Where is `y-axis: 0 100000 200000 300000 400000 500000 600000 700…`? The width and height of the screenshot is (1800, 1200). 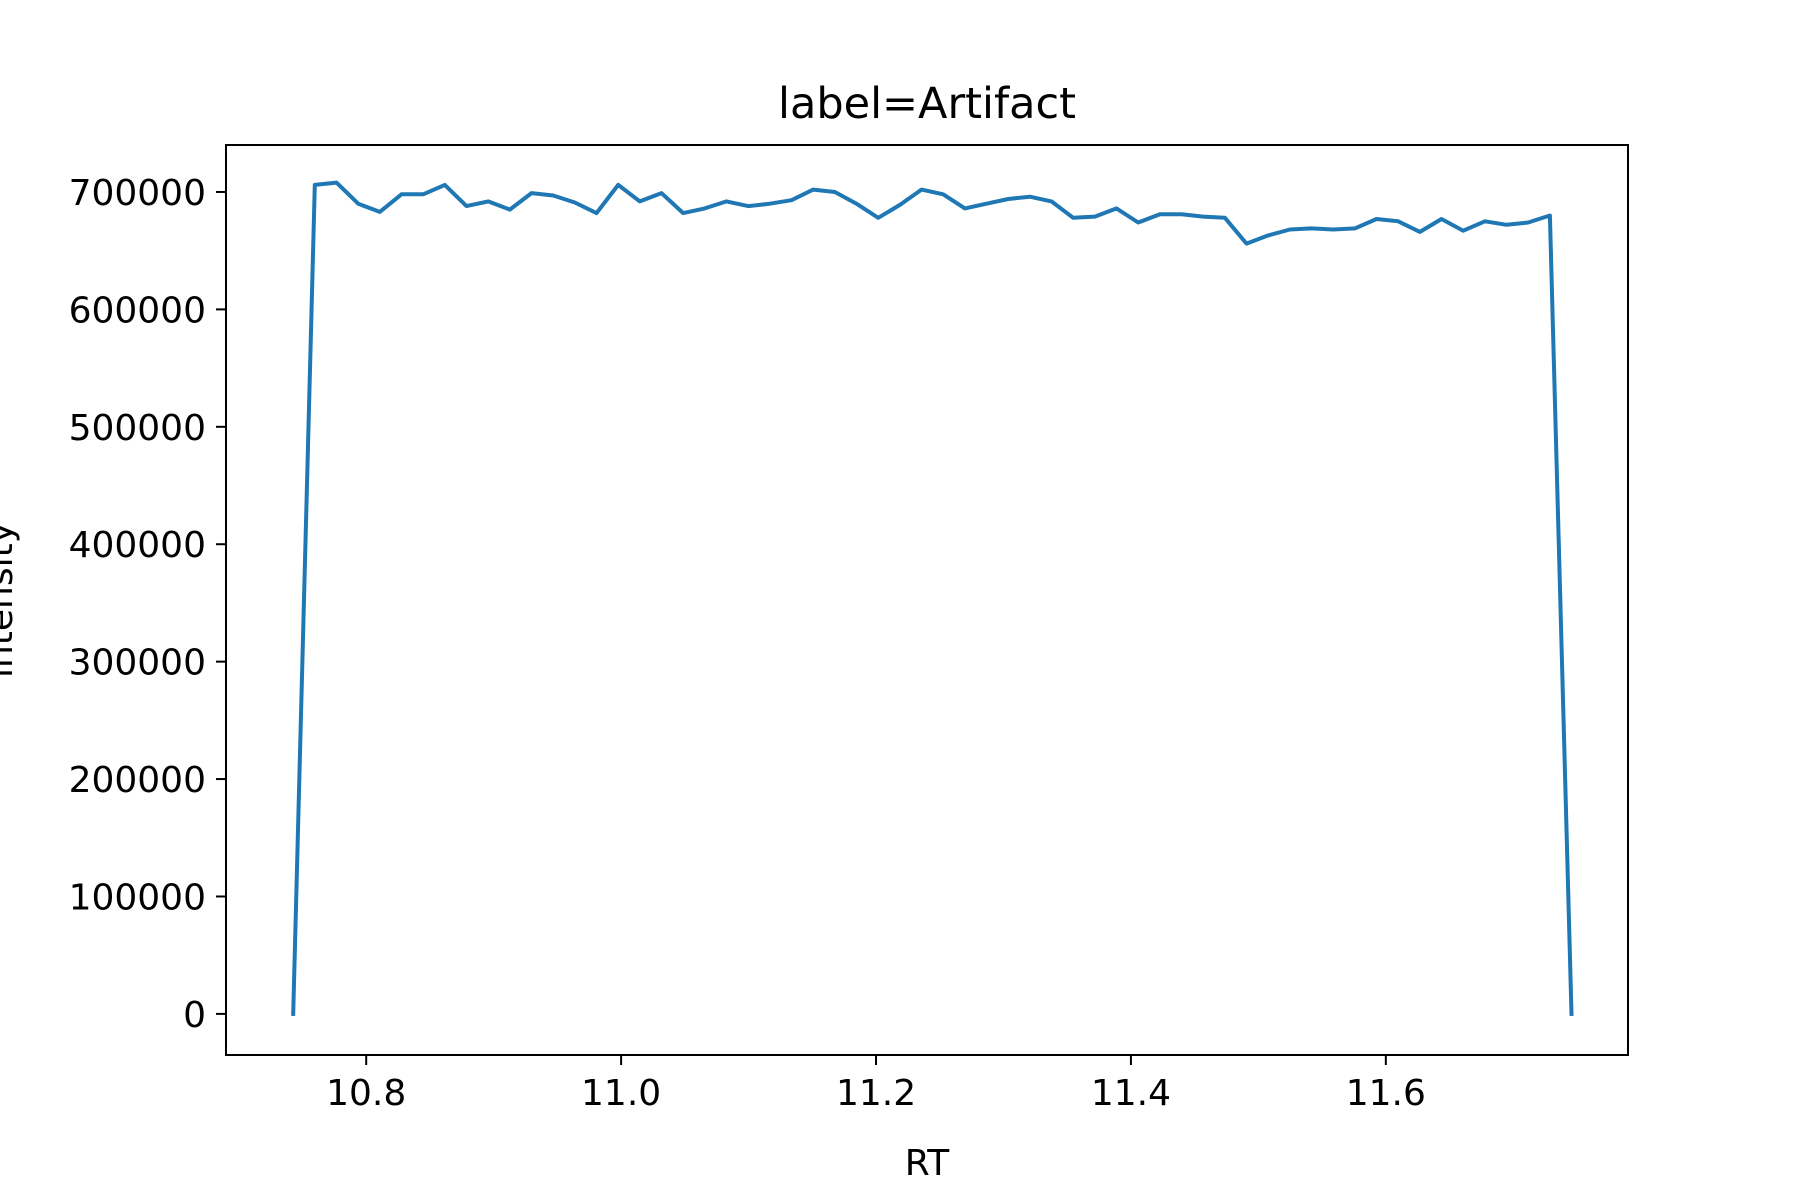 y-axis: 0 100000 200000 300000 400000 500000 600000 700… is located at coordinates (147, 604).